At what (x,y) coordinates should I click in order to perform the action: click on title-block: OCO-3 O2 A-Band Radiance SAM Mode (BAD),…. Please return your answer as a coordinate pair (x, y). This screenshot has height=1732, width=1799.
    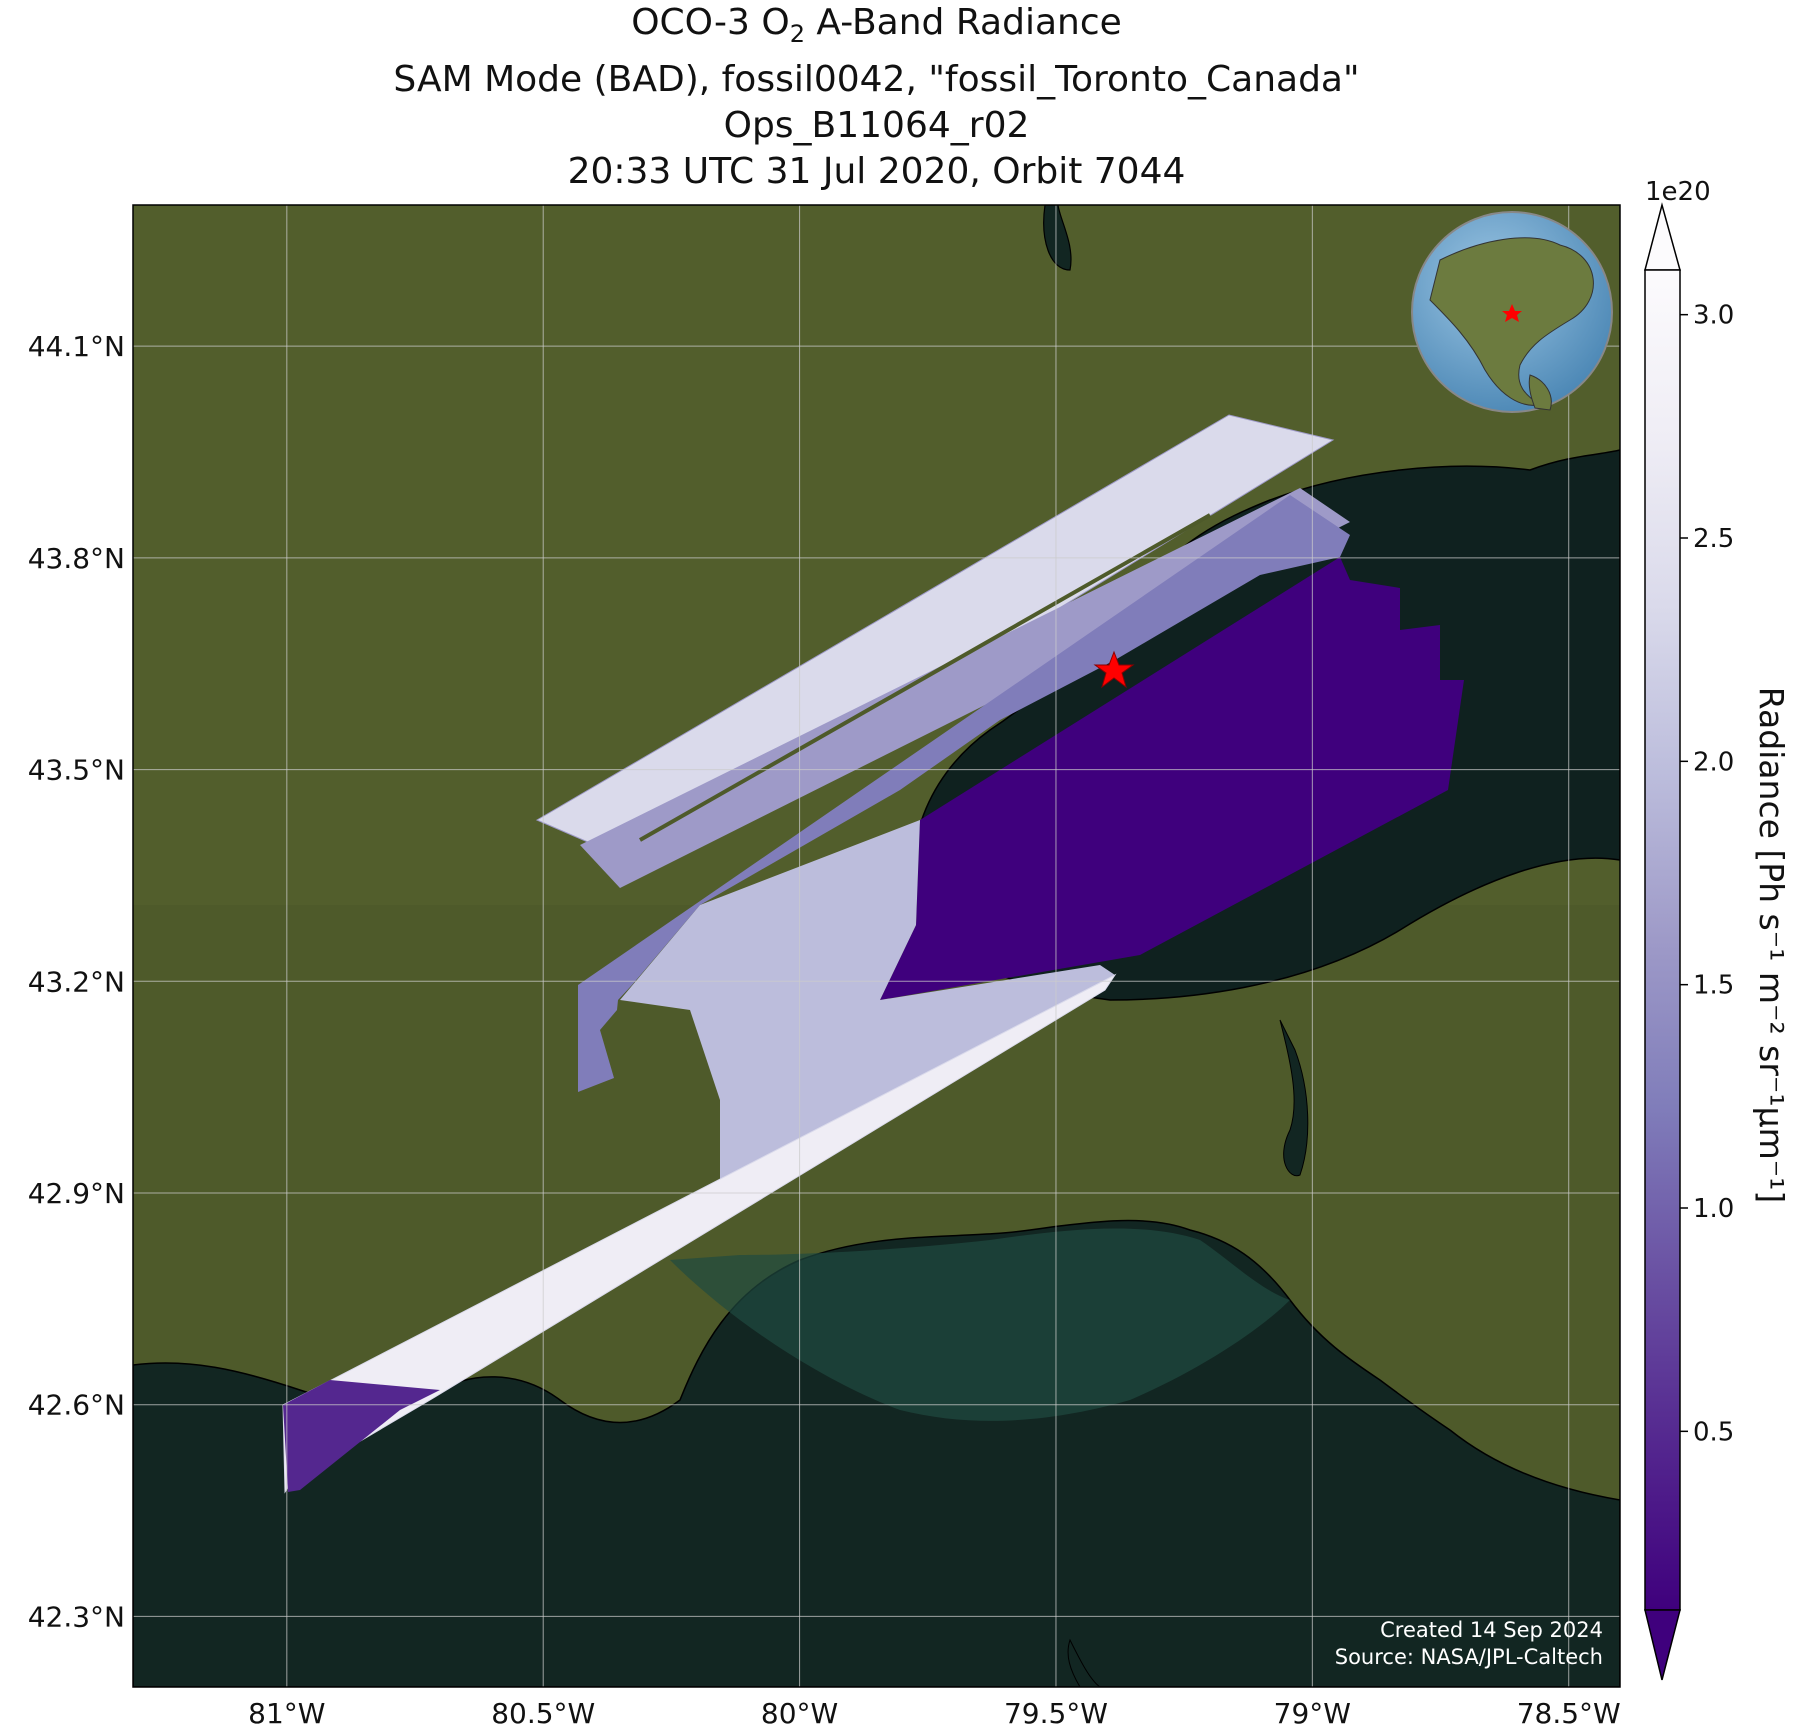
    Looking at the image, I should click on (876, 97).